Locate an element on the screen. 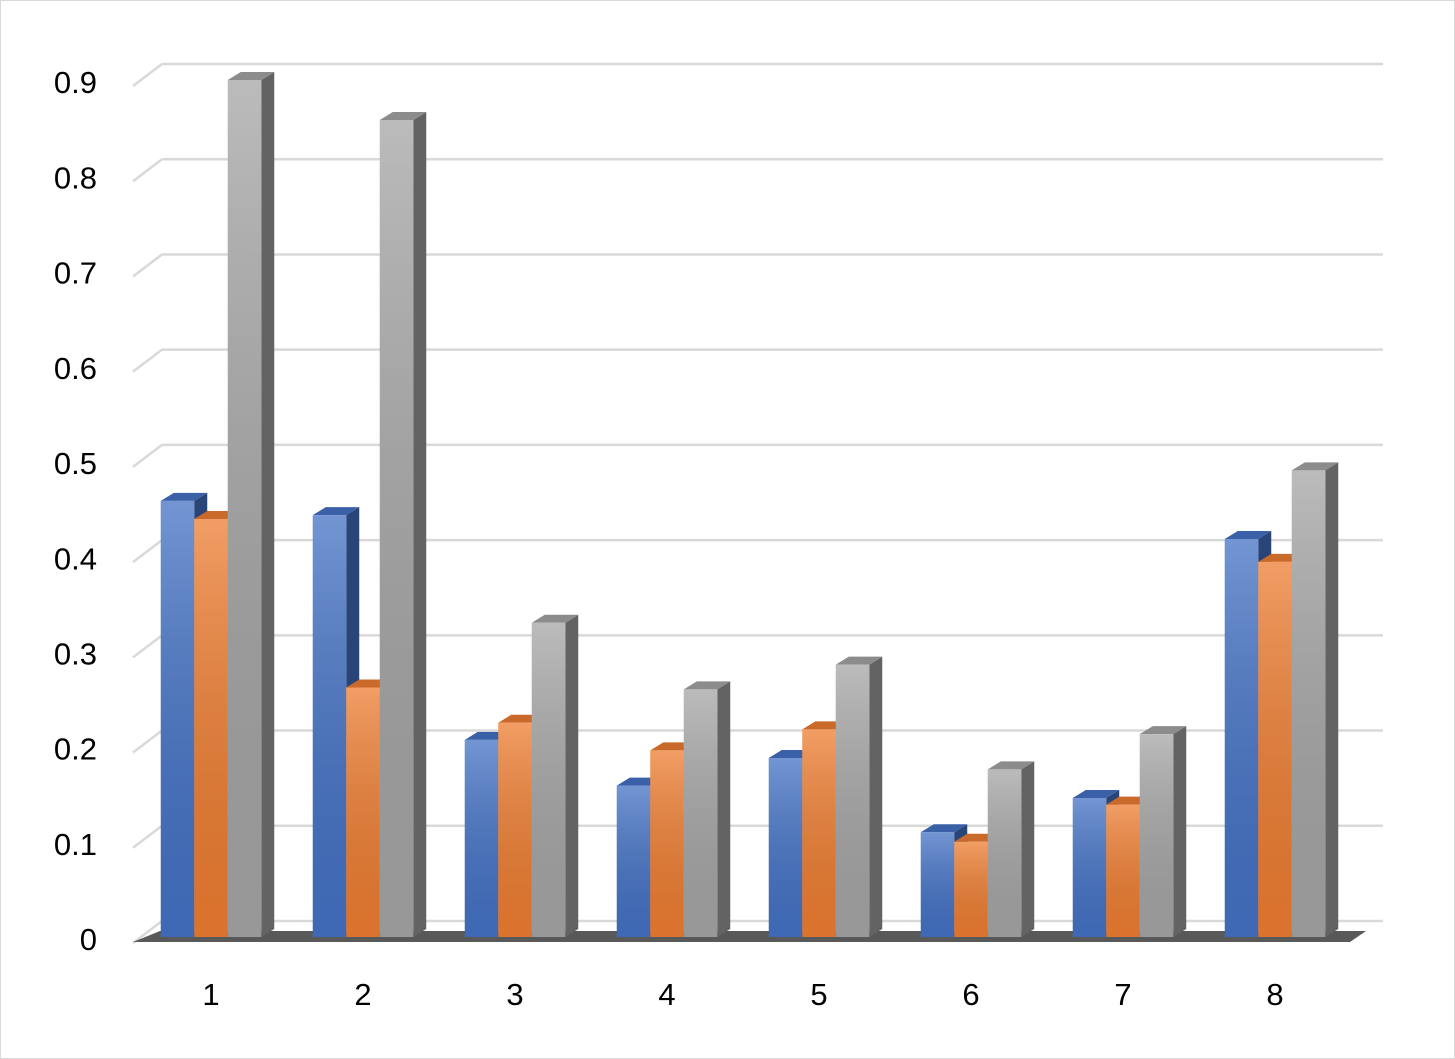  floor is located at coordinates (749, 936).